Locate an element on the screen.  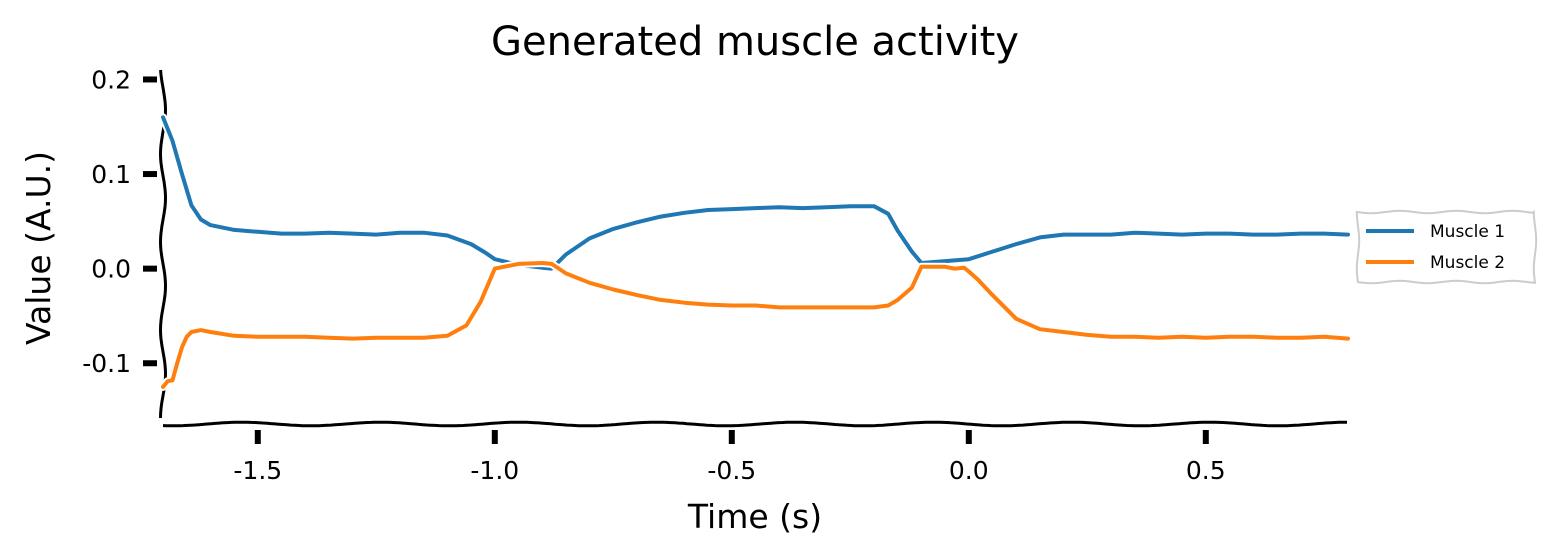
x-ticks: -1.5 -1.0 -0.5 0.0 0.5 is located at coordinates (729, 457).